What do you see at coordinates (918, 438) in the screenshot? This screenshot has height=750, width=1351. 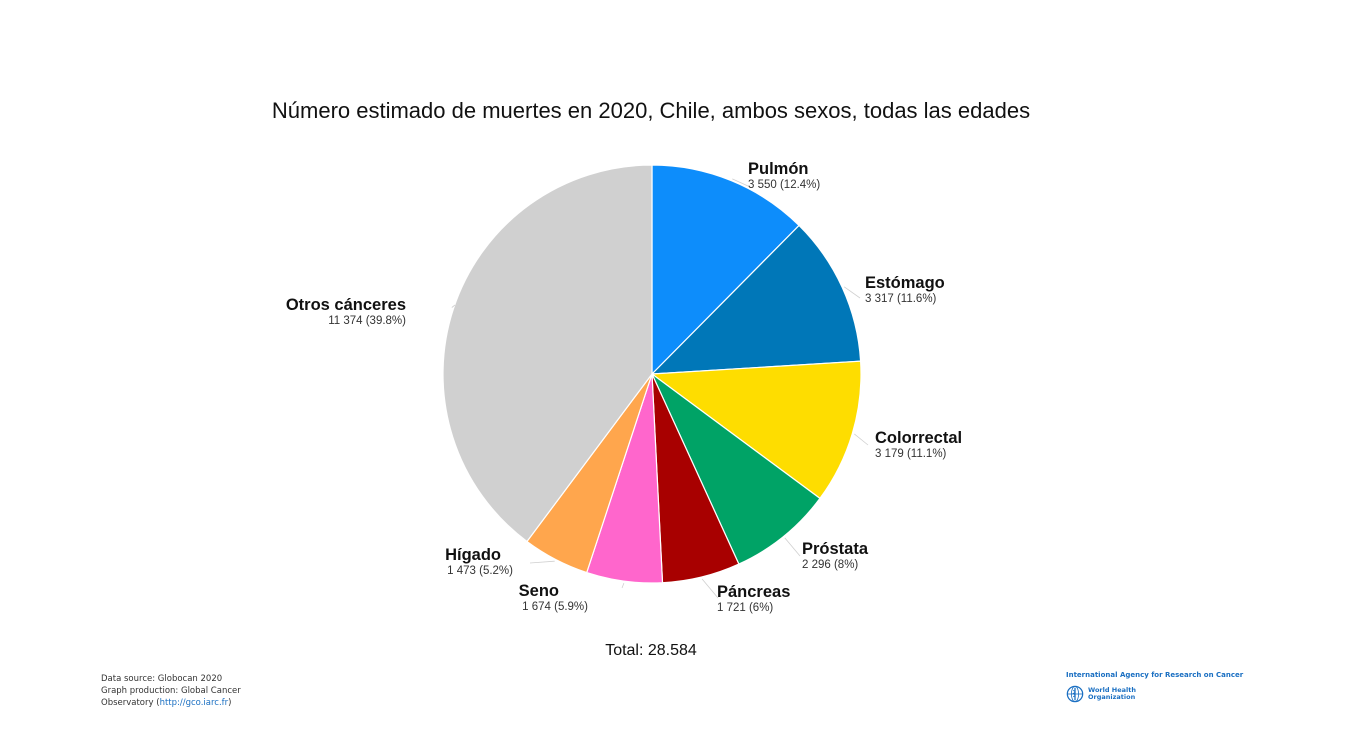 I see `slice-label-colorrectal: Colorrectal` at bounding box center [918, 438].